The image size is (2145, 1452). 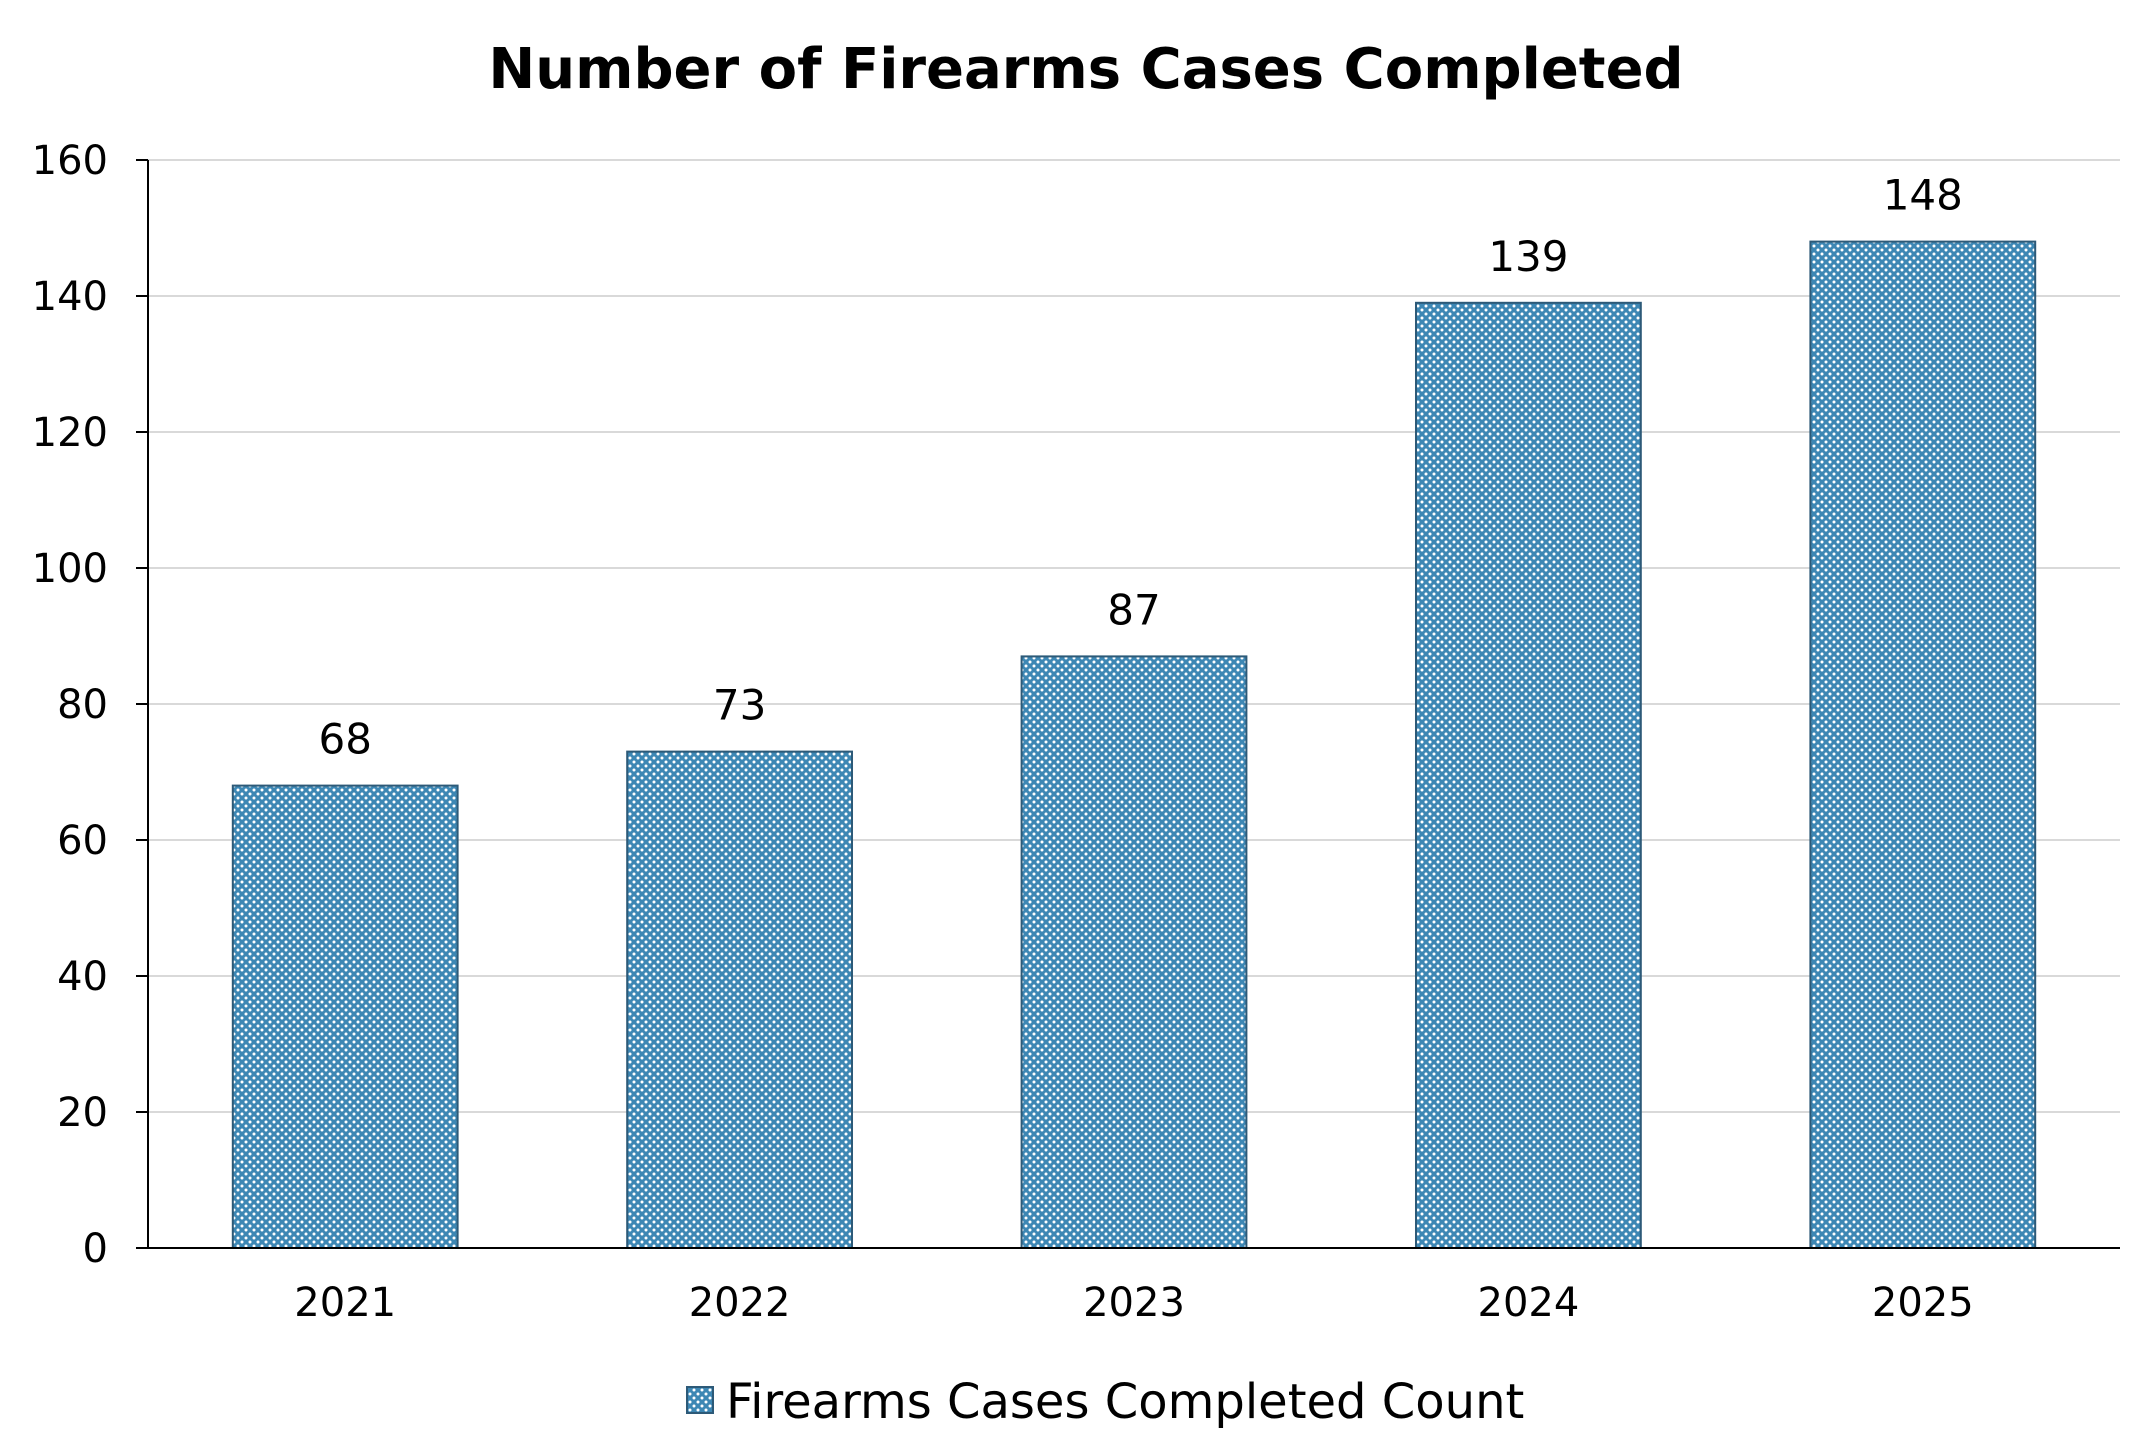 I want to click on x-tick-label: 2024, so click(x=1529, y=1303).